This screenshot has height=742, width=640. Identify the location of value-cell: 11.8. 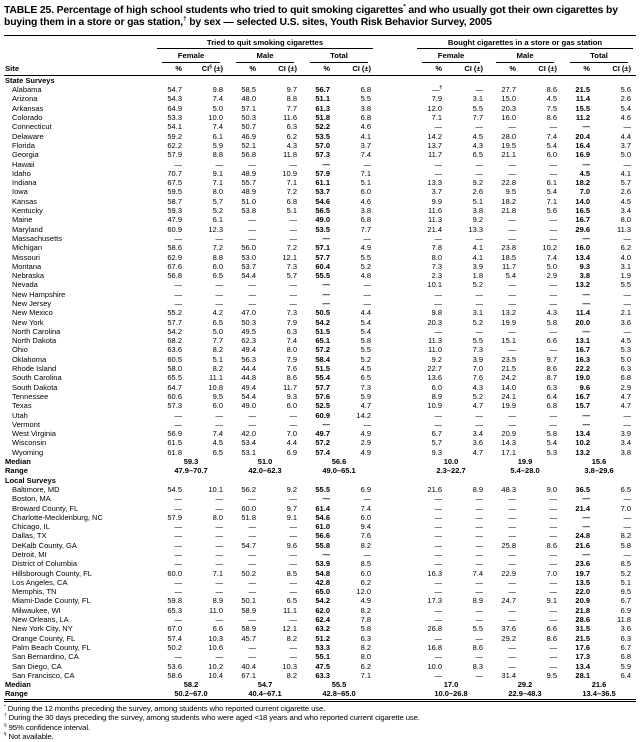
(289, 155).